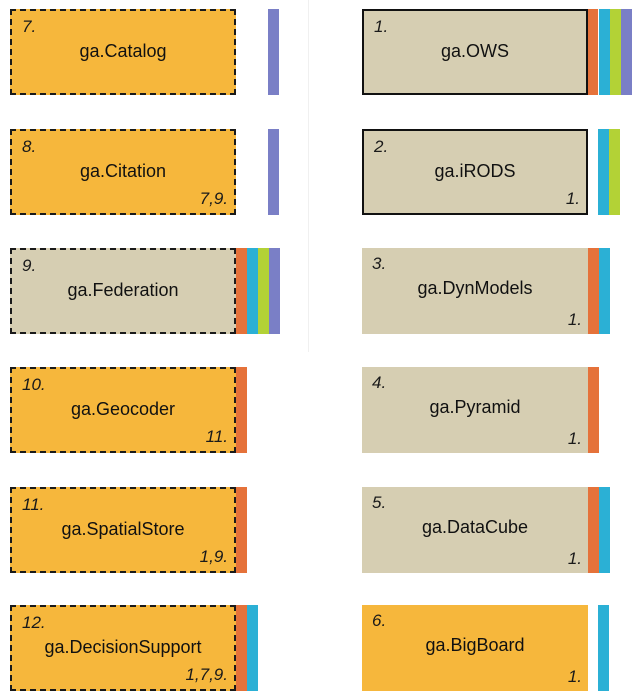  I want to click on node-ga-catalog: 7. ga.Catalog, so click(123, 52).